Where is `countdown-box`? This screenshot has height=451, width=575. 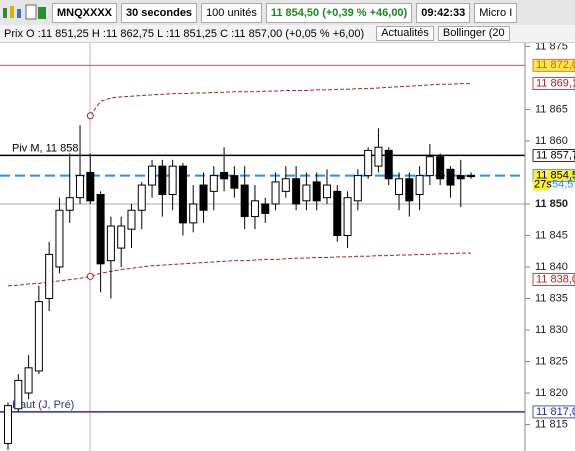 countdown-box is located at coordinates (541, 184).